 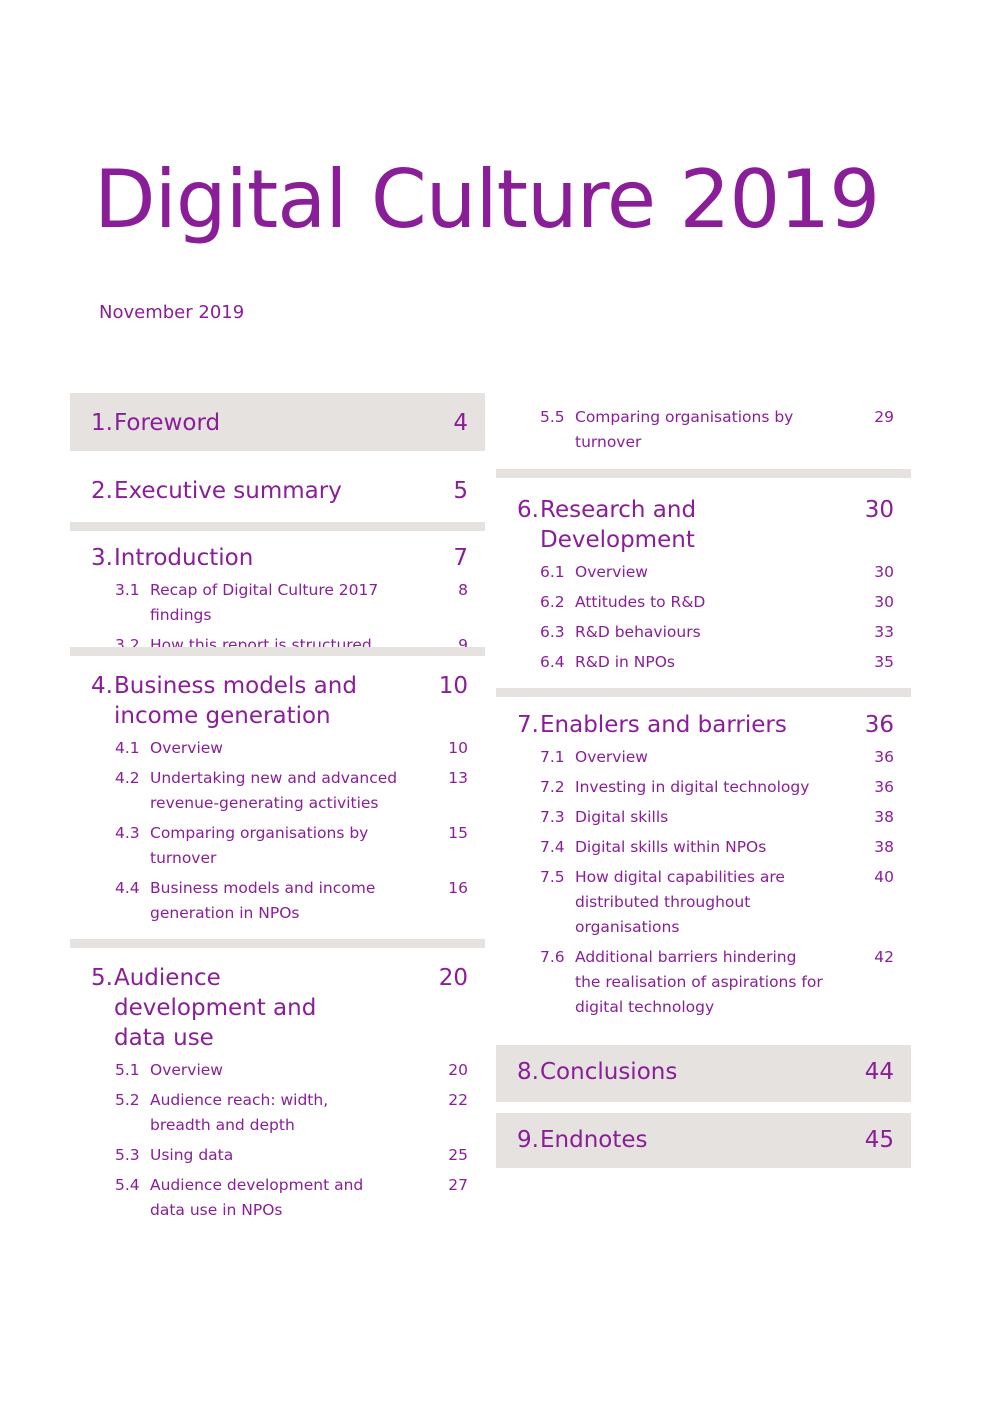 What do you see at coordinates (594, 1140) in the screenshot?
I see `section-title: Endnotes` at bounding box center [594, 1140].